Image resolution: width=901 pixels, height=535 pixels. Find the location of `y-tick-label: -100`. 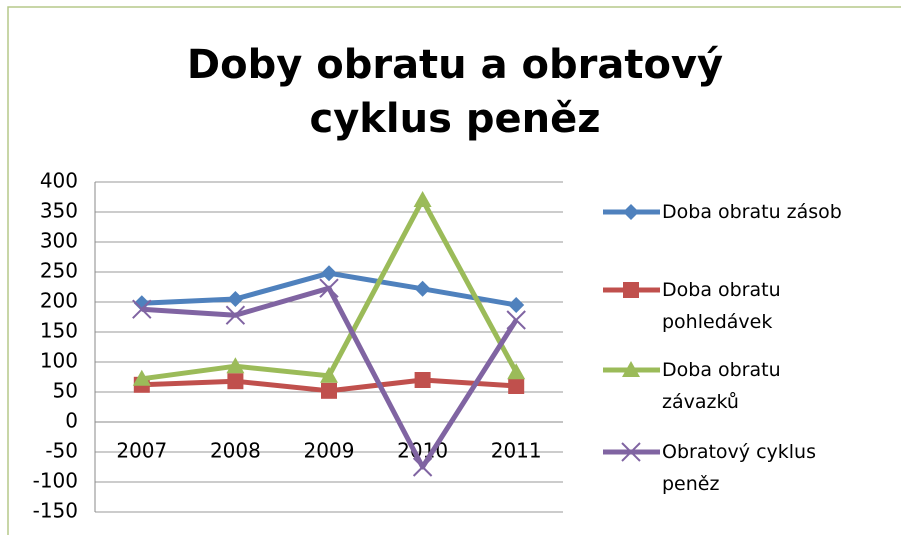

y-tick-label: -100 is located at coordinates (55, 481).